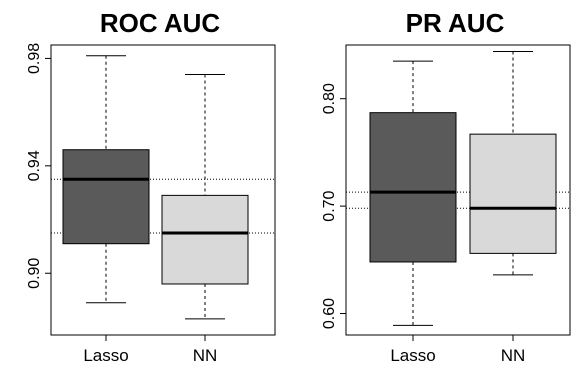 The image size is (571, 370). I want to click on chart-title: ROC AUC, so click(160, 23).